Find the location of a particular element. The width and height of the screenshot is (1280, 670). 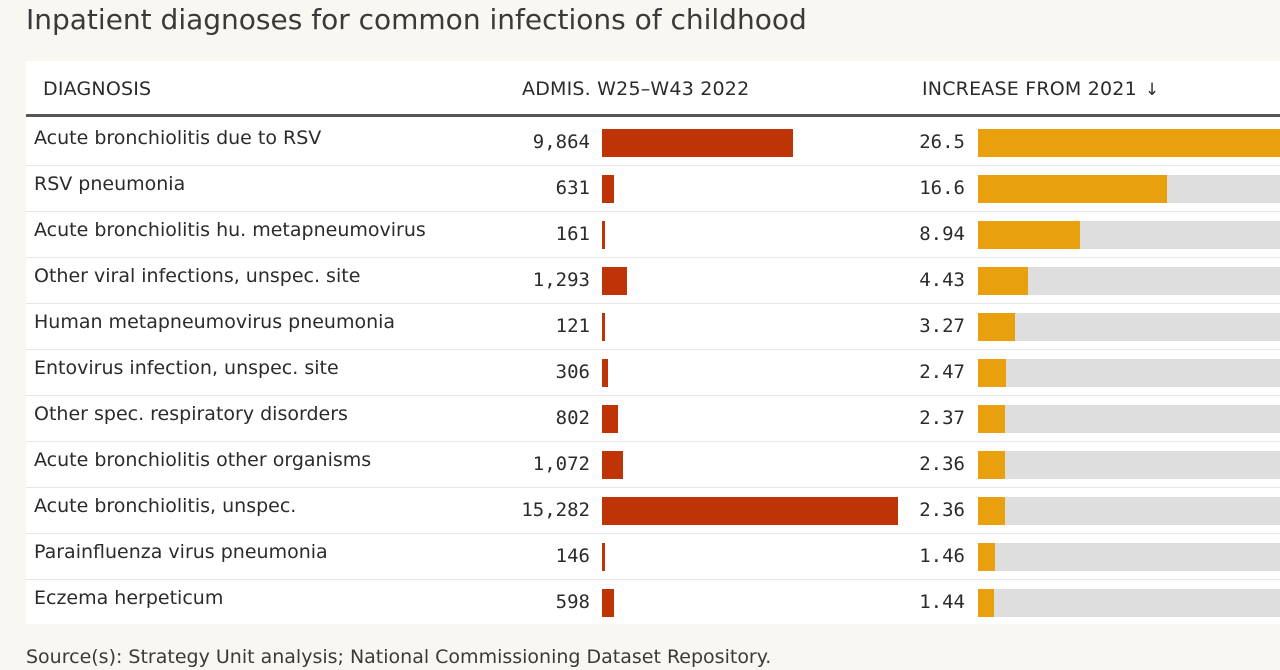

diagnosis-label: Acute bronchiolitis hu. metapneumovirus is located at coordinates (230, 230).